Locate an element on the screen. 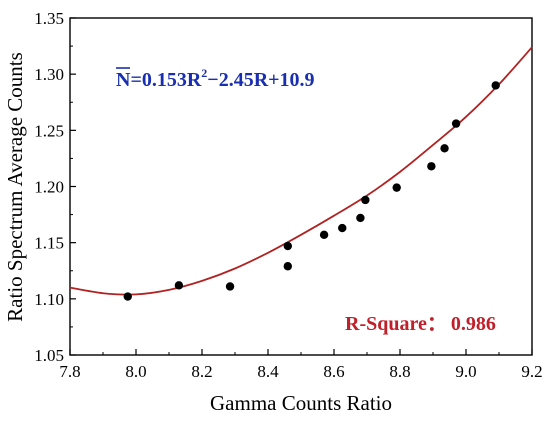 The width and height of the screenshot is (550, 423). x-tick-label: 8.6 is located at coordinates (333, 371).